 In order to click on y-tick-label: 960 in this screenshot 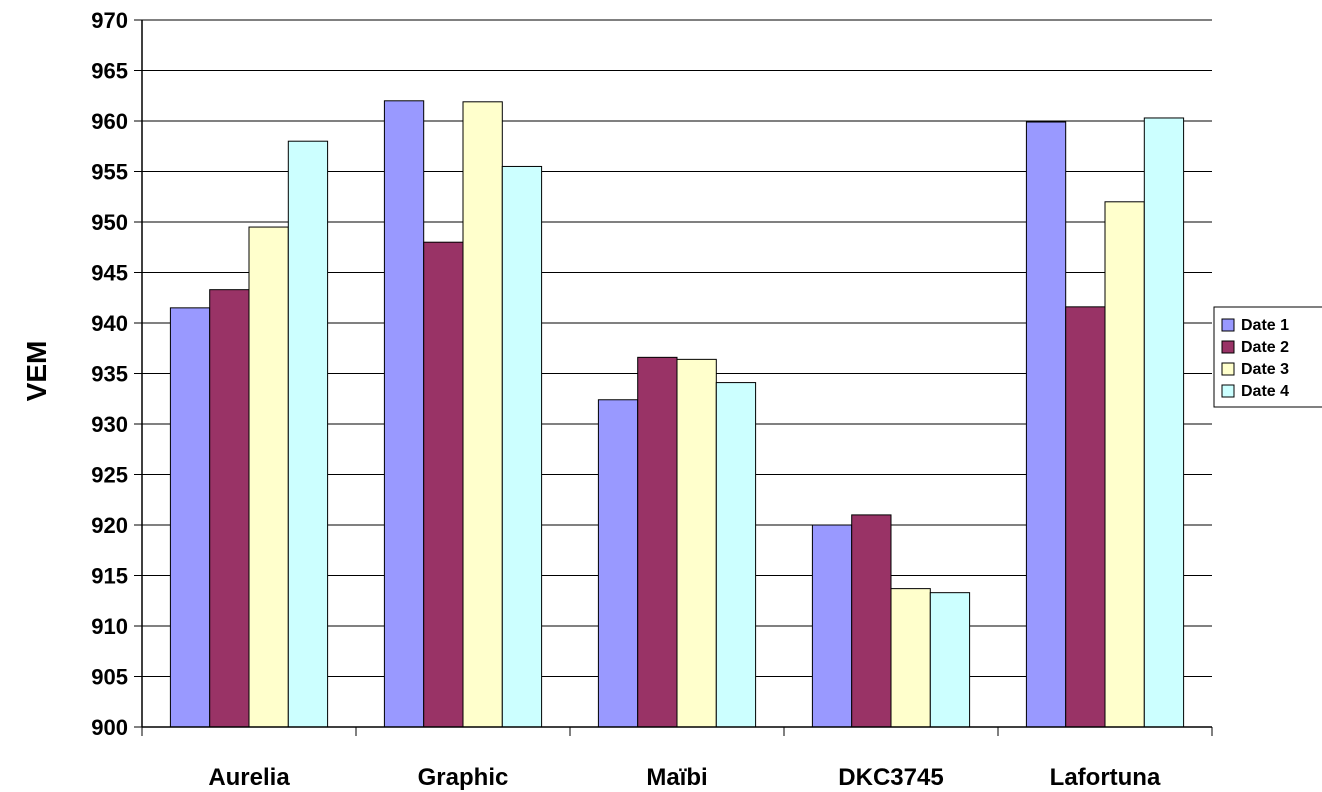, I will do `click(109, 121)`.